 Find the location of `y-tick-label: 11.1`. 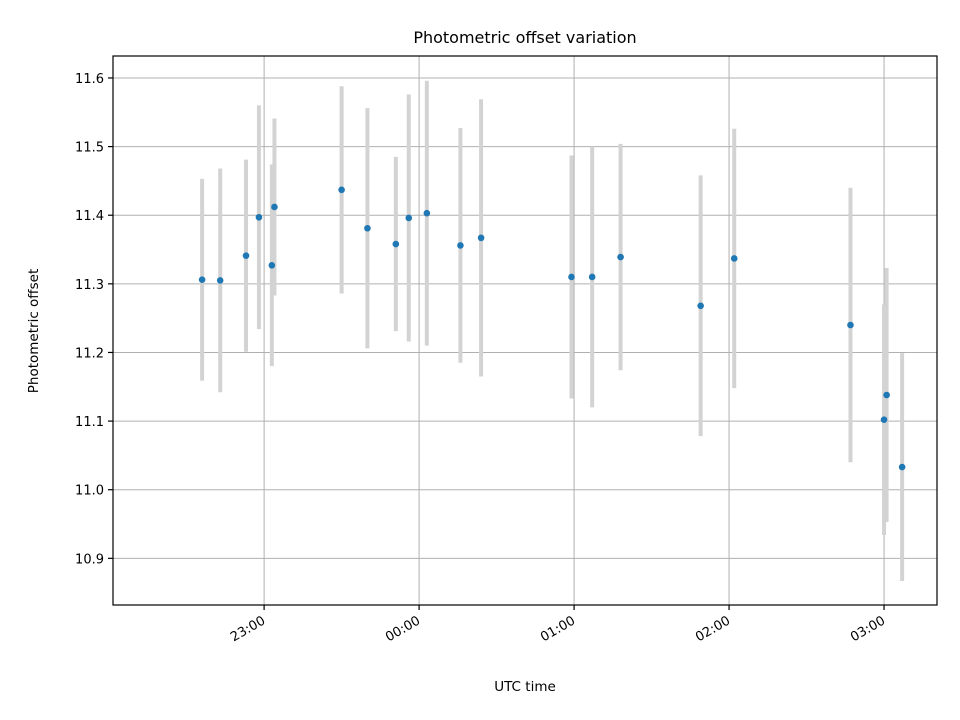

y-tick-label: 11.1 is located at coordinates (89, 422).